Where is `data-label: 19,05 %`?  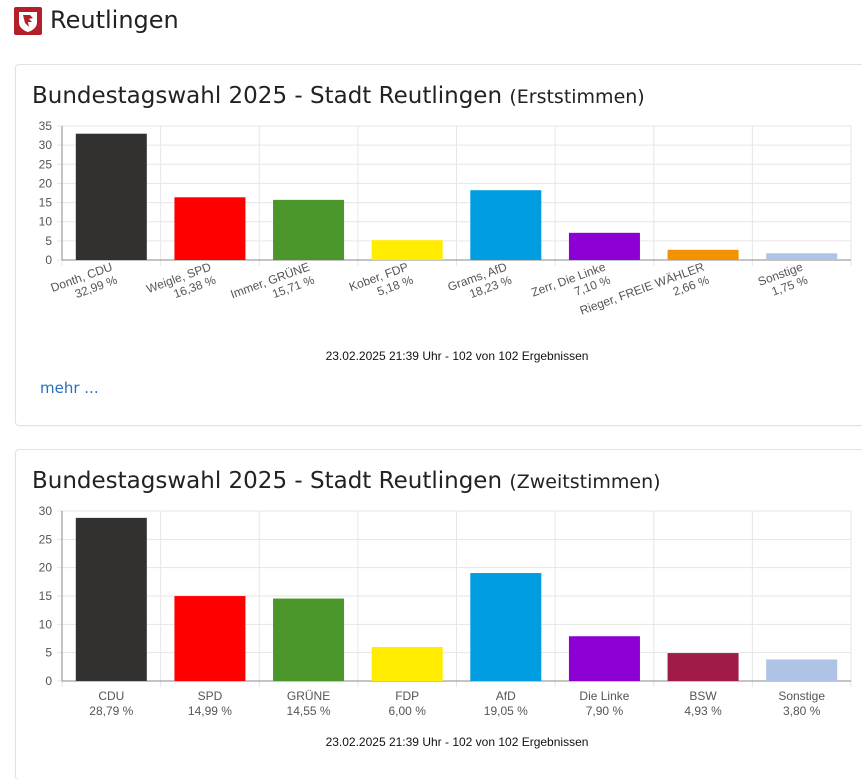
data-label: 19,05 % is located at coordinates (506, 711).